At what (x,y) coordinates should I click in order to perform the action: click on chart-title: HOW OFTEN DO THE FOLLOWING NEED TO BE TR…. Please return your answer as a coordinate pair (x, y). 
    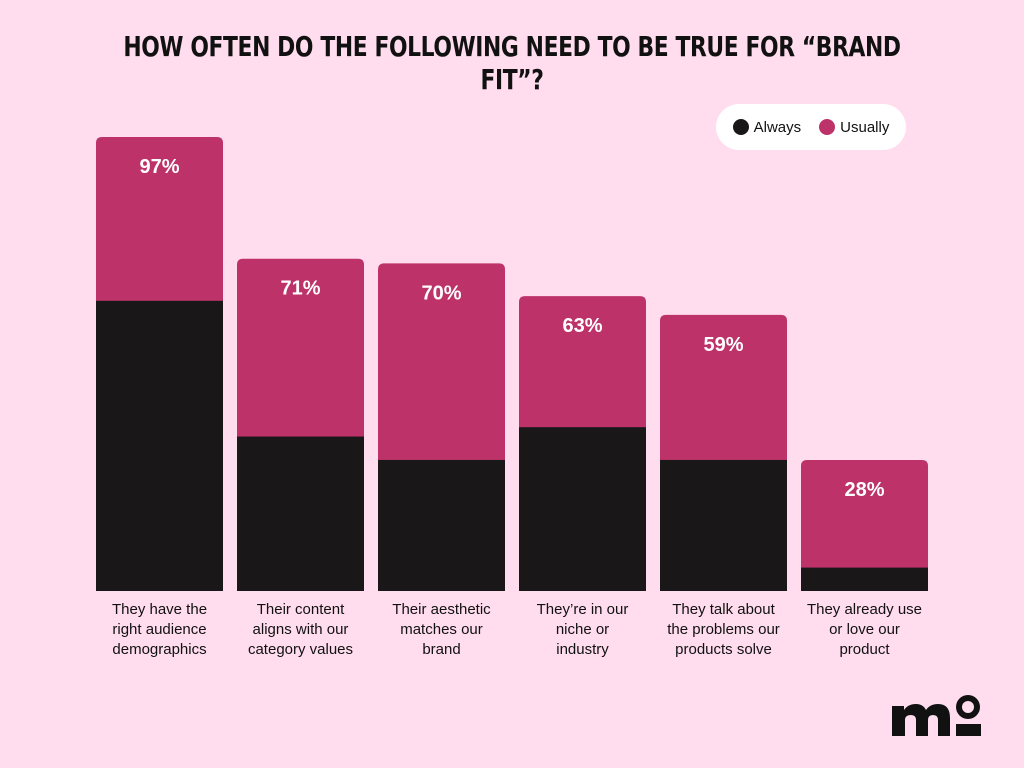
    Looking at the image, I should click on (512, 63).